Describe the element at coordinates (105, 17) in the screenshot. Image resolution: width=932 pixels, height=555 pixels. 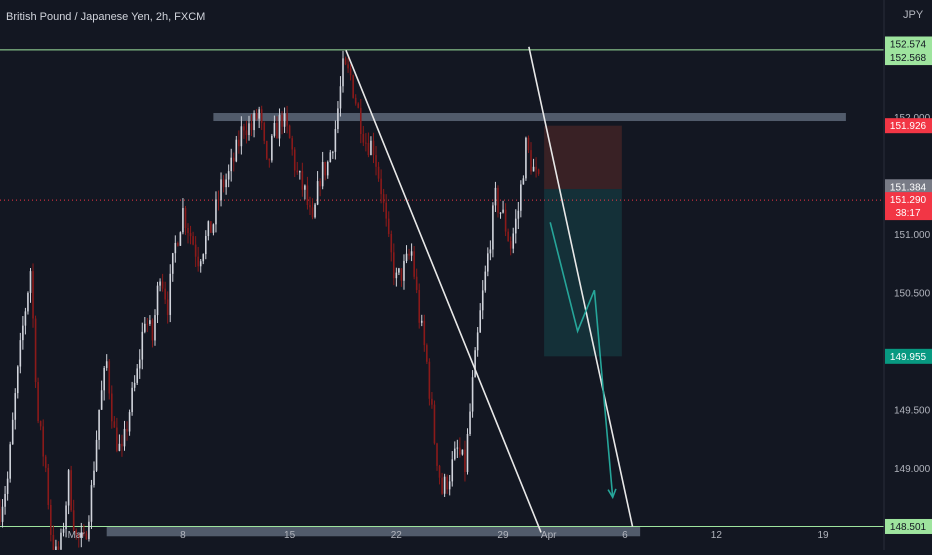
I see `symbol-title: British Pound / Japanese Yen, 2h, FXCM` at that location.